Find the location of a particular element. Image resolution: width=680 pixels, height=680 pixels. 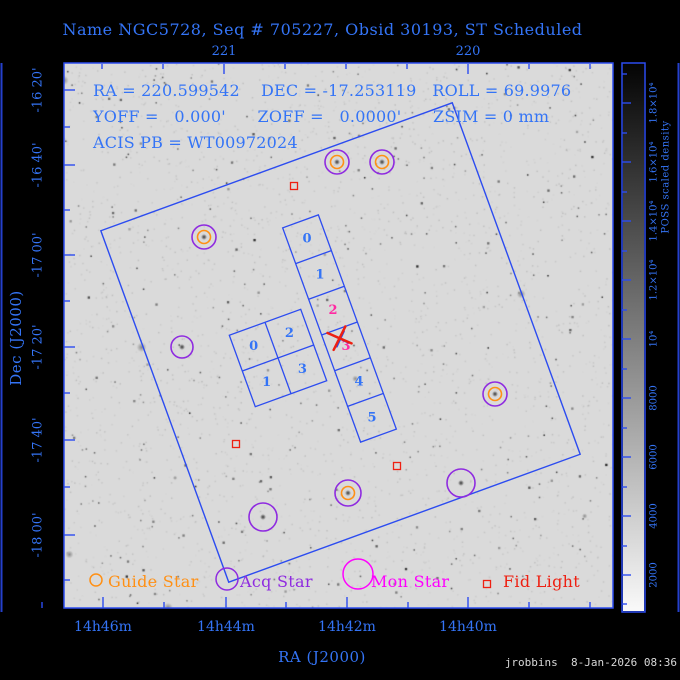

x-tick-label: 14h44m is located at coordinates (226, 627).